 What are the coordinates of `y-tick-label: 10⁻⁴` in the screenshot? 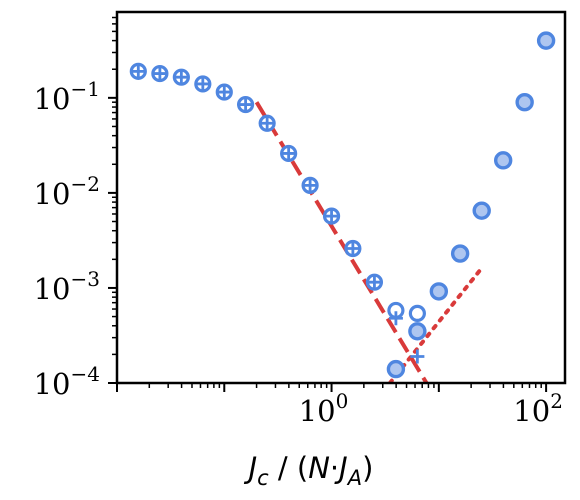 It's located at (67, 381).